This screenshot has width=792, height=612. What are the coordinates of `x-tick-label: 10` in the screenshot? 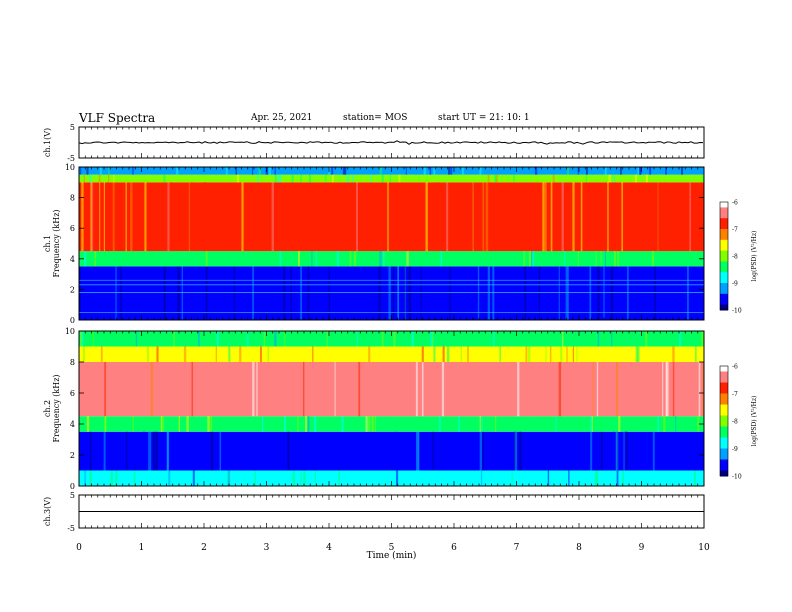 It's located at (704, 548).